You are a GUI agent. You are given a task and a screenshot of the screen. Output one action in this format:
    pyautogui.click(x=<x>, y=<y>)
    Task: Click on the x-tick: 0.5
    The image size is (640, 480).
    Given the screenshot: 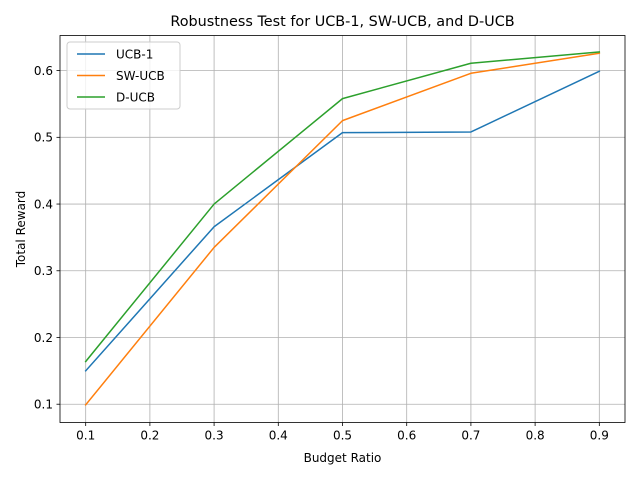 What is the action you would take?
    pyautogui.click(x=342, y=432)
    